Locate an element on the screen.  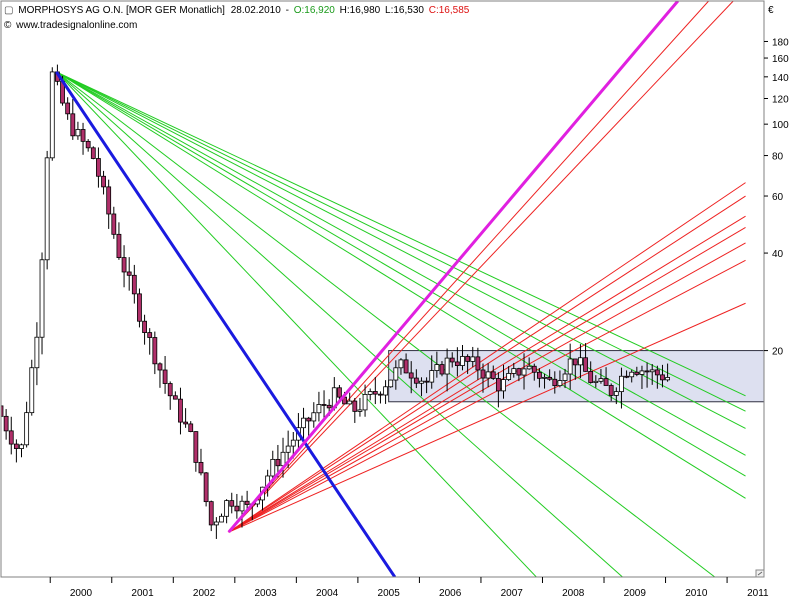
y-tick-label: 40 is located at coordinates (778, 254).